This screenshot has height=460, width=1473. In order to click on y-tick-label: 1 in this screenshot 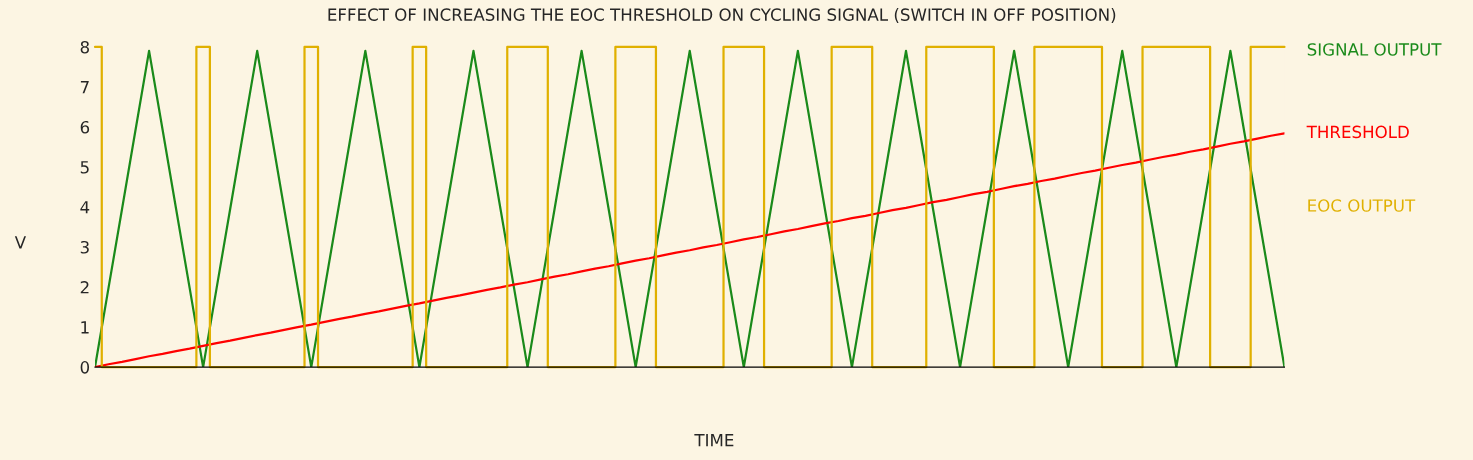, I will do `click(85, 327)`.